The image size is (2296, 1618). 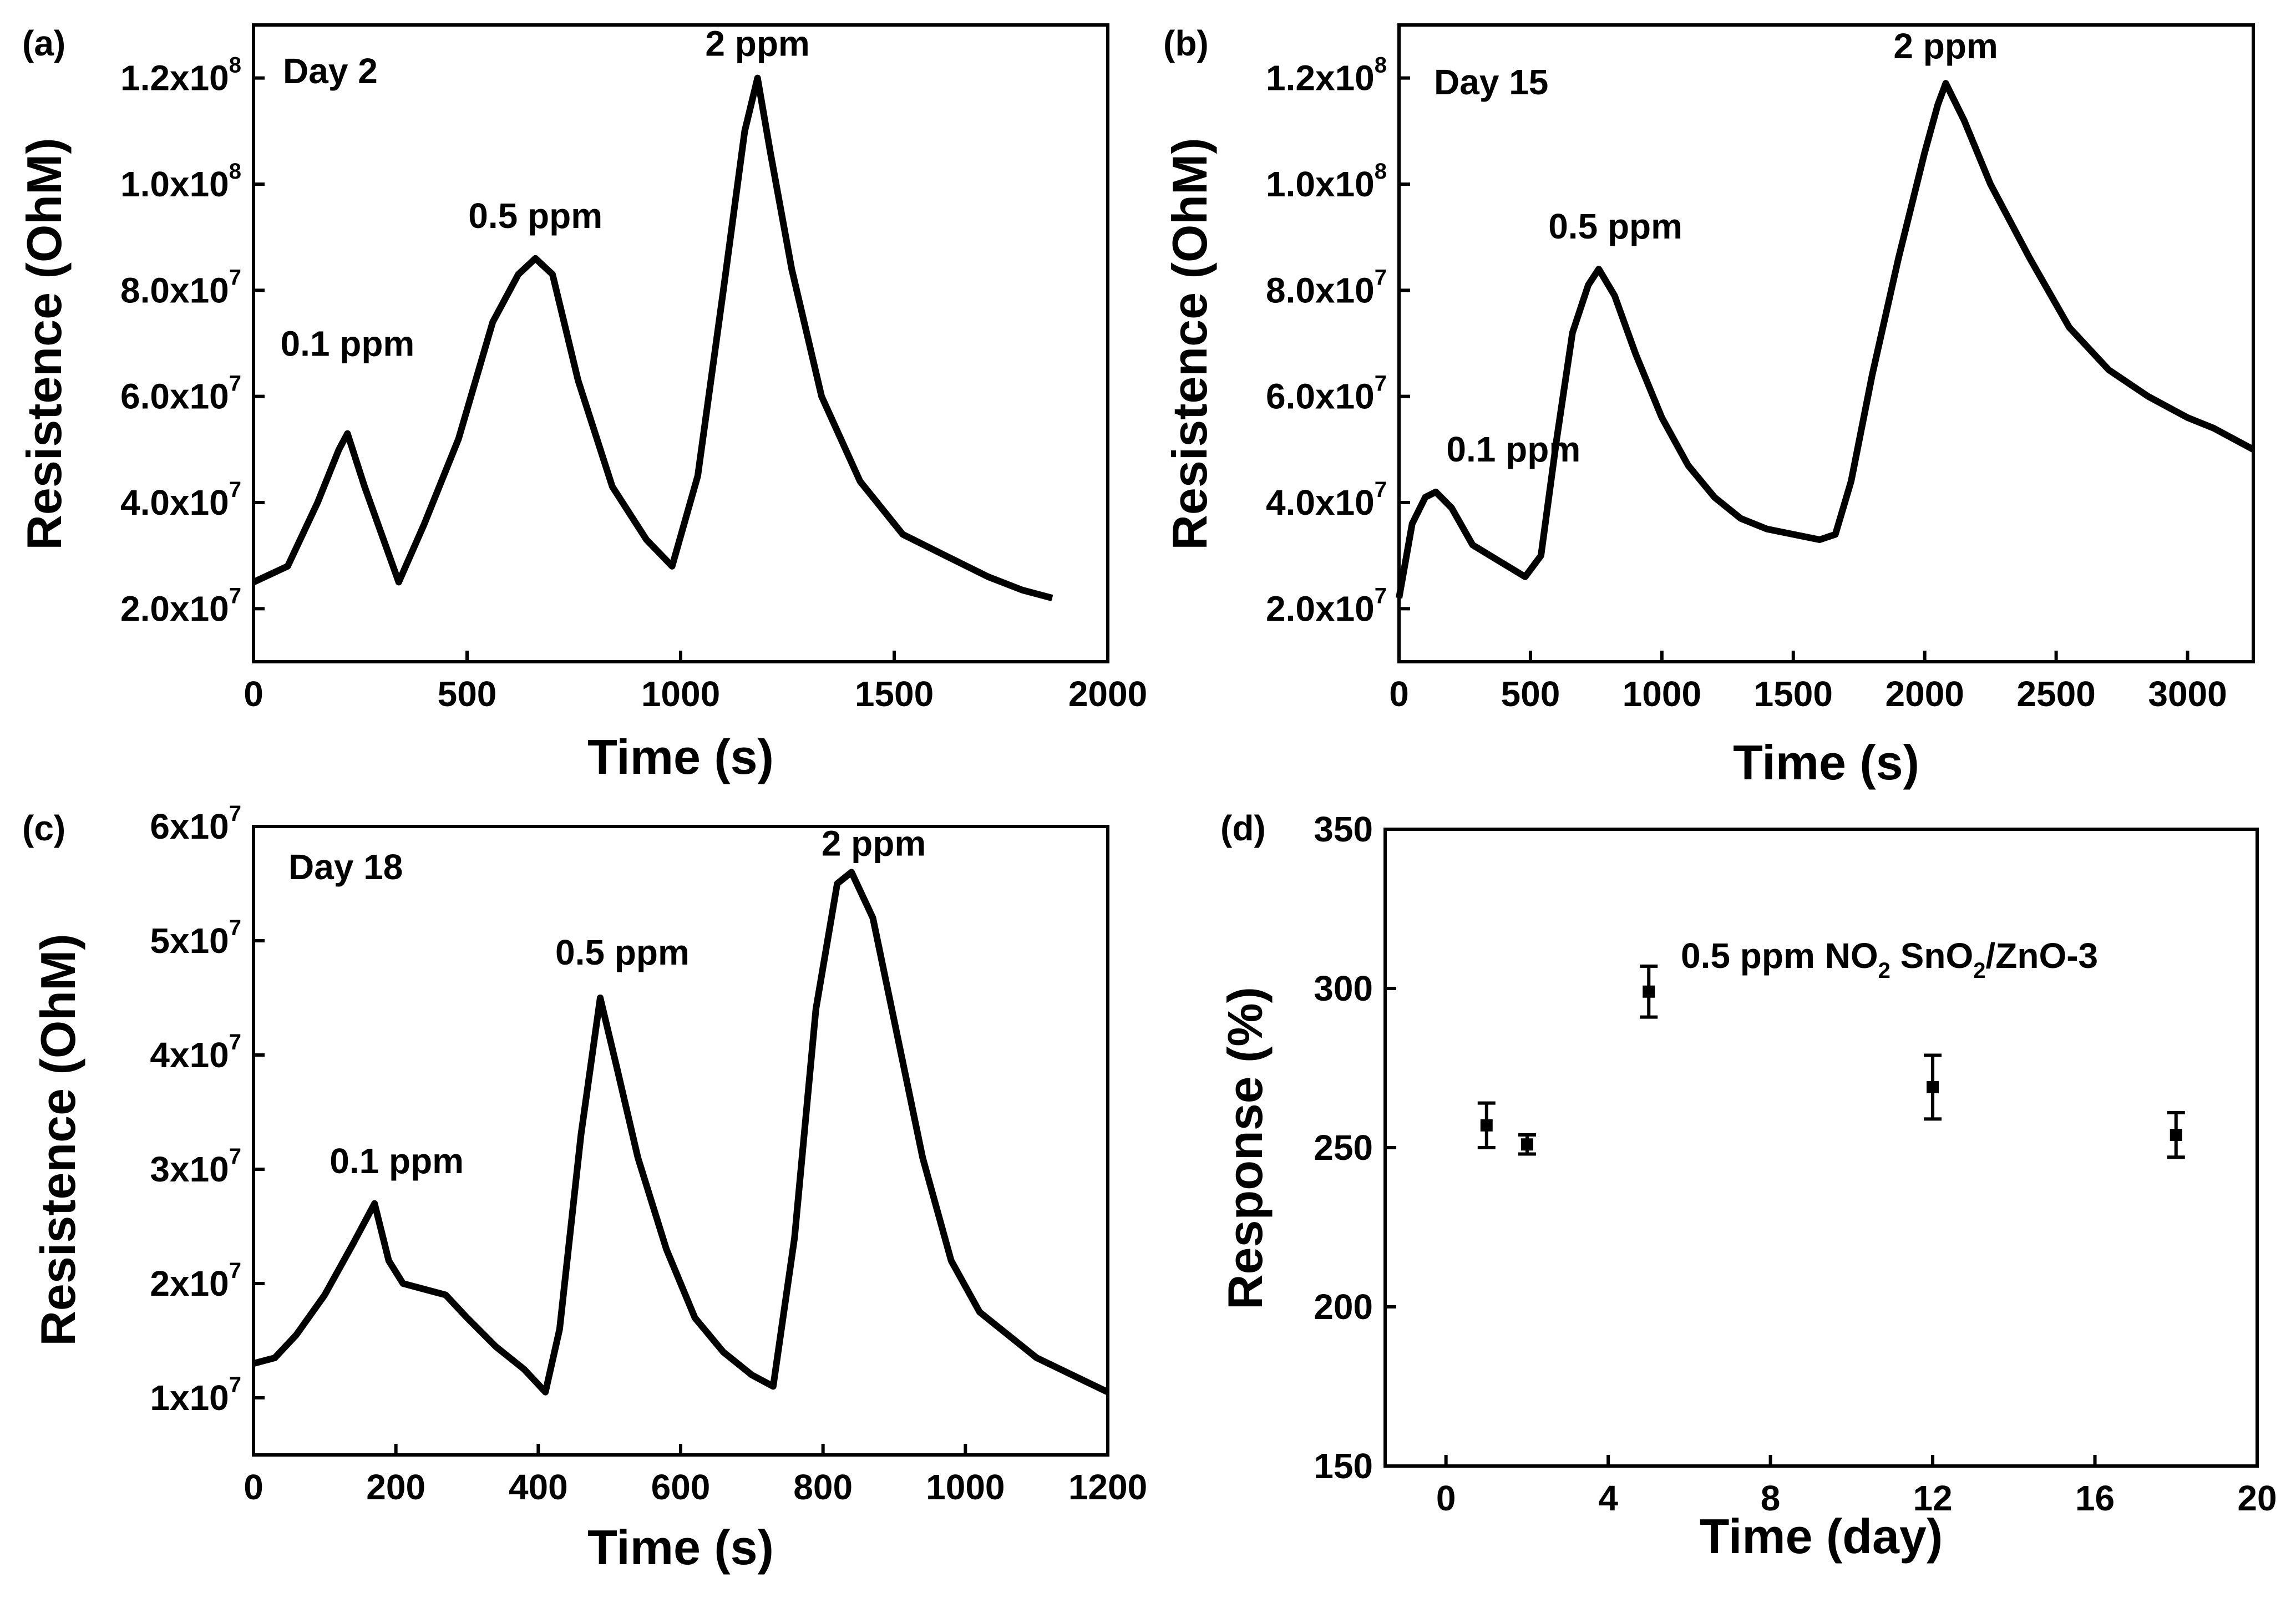 I want to click on y-tick-label: 2x10⁷, so click(x=195, y=1281).